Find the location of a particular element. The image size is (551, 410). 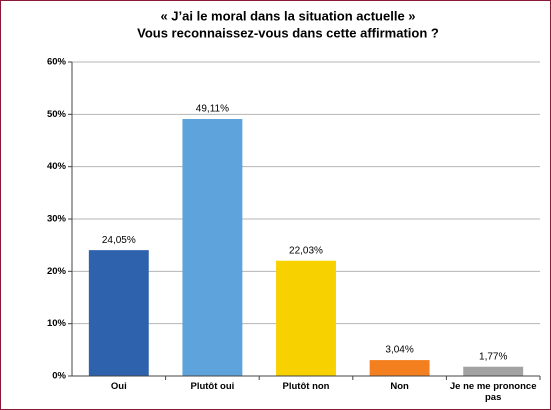

value-label: 24,05% is located at coordinates (119, 240).